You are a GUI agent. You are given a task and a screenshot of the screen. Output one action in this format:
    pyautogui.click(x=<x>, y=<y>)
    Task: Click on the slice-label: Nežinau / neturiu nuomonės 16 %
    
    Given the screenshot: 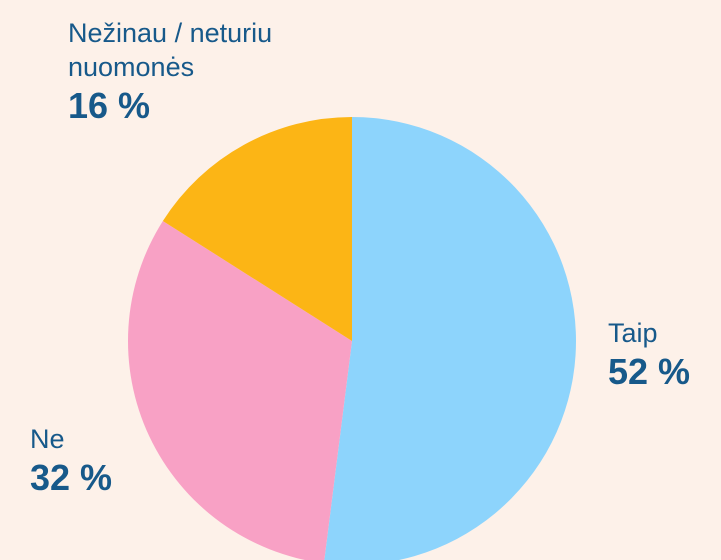 What is the action you would take?
    pyautogui.click(x=218, y=72)
    